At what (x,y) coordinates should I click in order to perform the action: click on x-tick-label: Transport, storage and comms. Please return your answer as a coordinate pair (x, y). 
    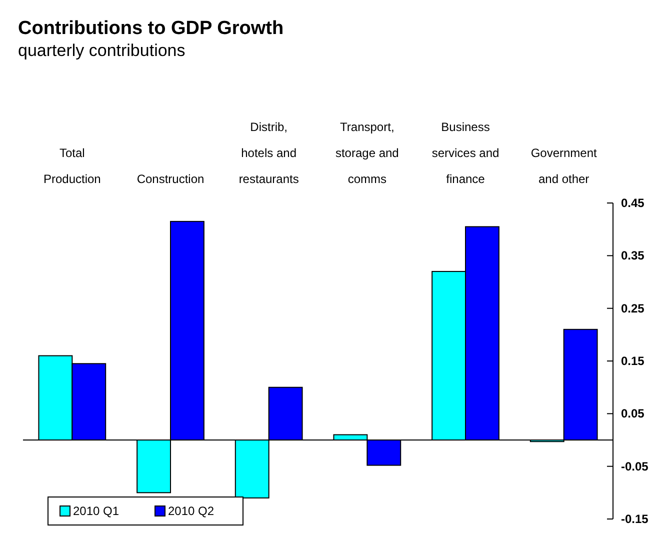
    Looking at the image, I should click on (367, 153).